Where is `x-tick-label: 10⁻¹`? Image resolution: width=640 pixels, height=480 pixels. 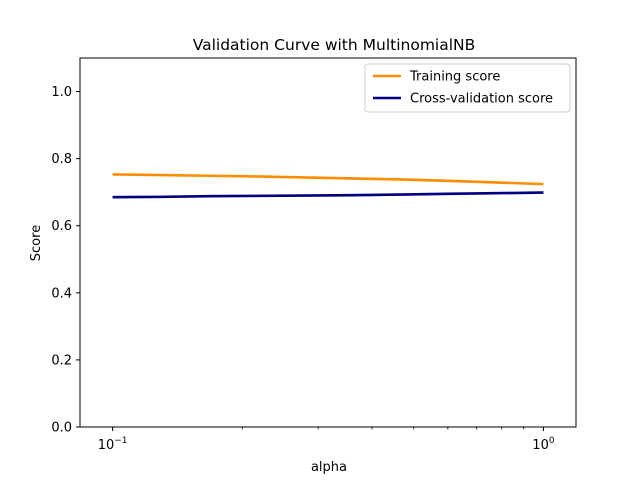 x-tick-label: 10⁻¹ is located at coordinates (113, 444).